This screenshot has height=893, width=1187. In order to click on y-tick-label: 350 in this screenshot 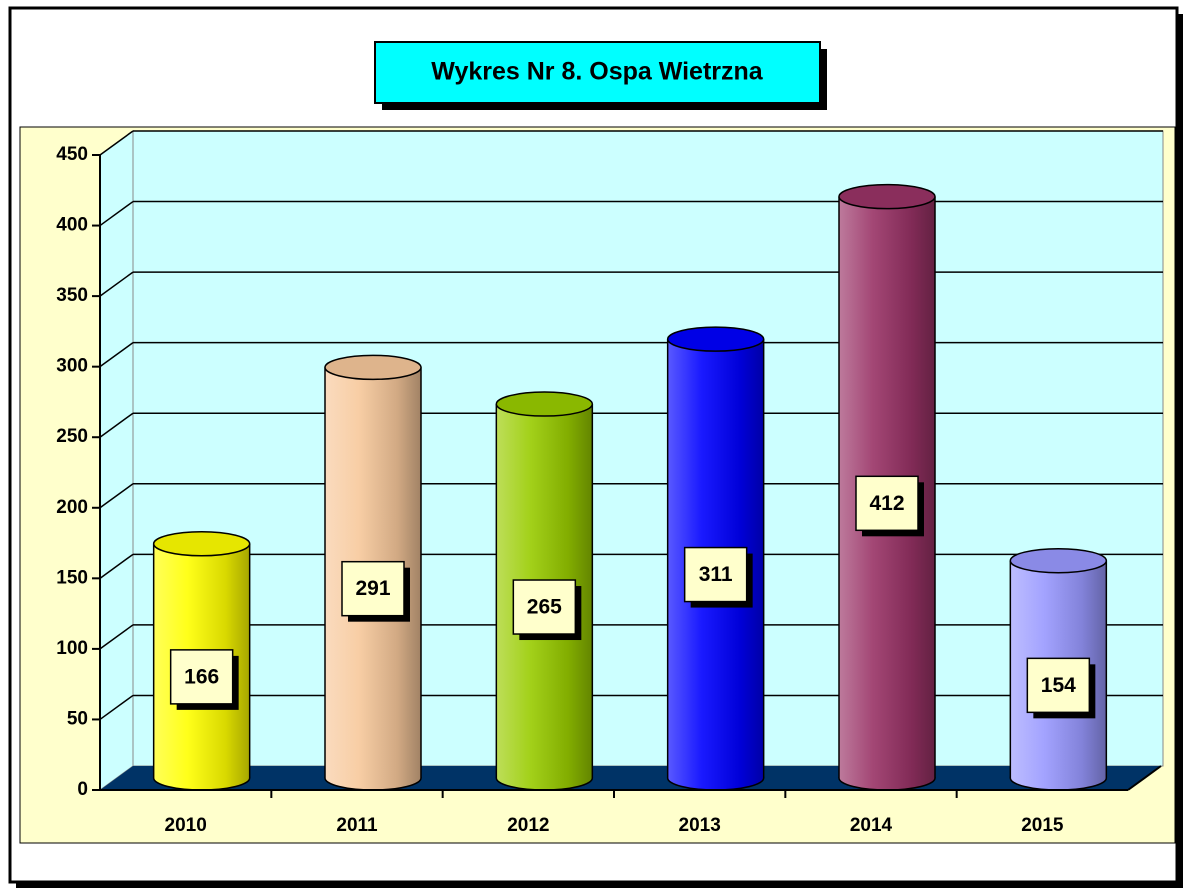, I will do `click(72, 295)`.